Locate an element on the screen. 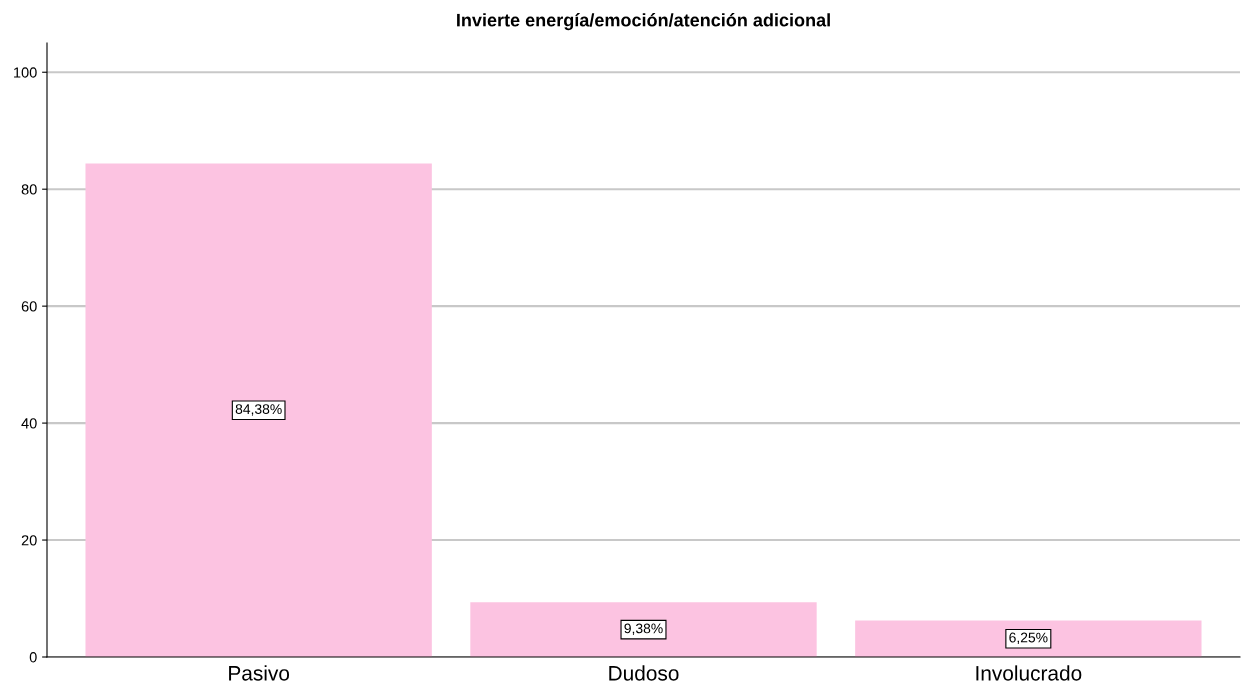 Image resolution: width=1250 pixels, height=694 pixels. x-tick-label: Involucrado is located at coordinates (1029, 673).